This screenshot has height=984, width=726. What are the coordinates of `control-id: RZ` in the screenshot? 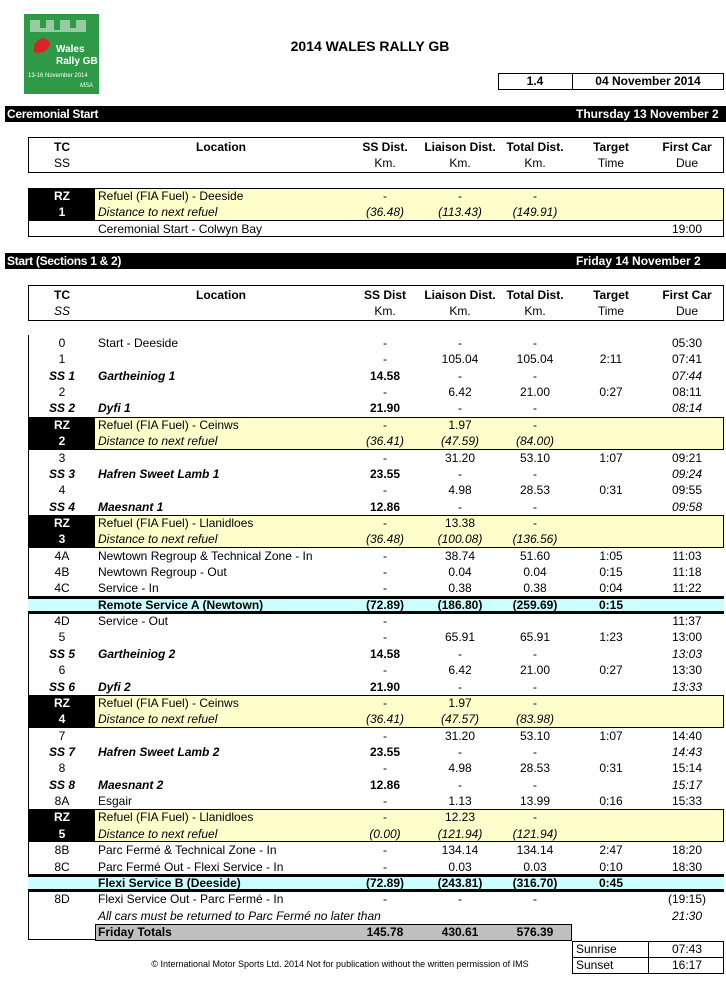 It's located at (62, 522).